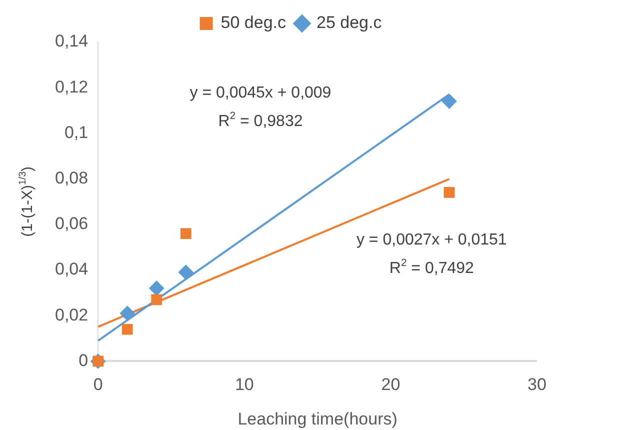  Describe the element at coordinates (71, 314) in the screenshot. I see `y-tick-label: 0,02` at that location.